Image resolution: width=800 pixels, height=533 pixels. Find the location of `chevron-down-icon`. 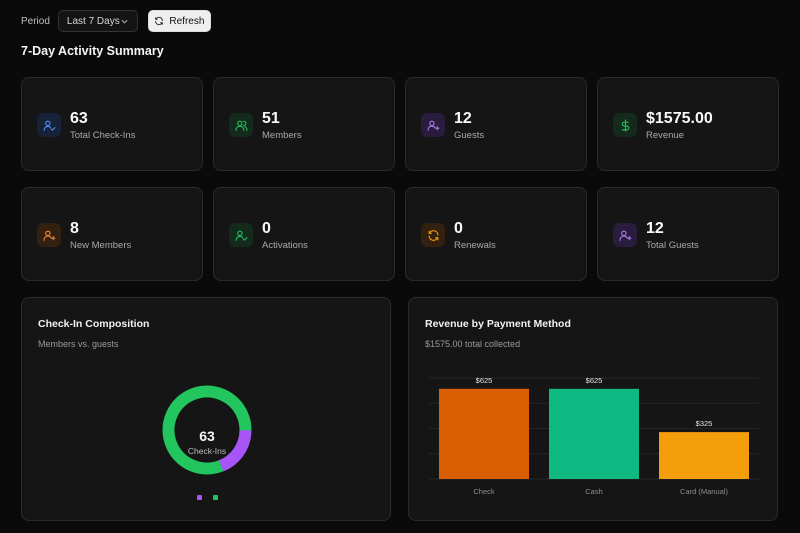

chevron-down-icon is located at coordinates (124, 21).